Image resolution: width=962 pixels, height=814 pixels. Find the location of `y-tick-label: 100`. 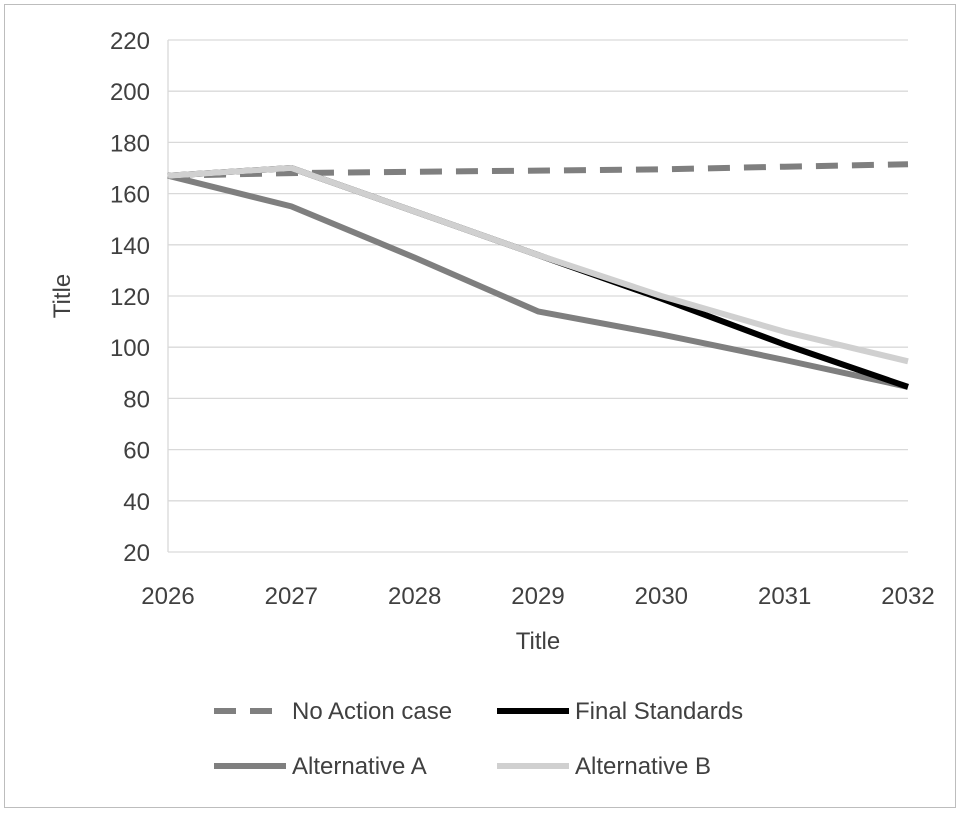

y-tick-label: 100 is located at coordinates (130, 348).